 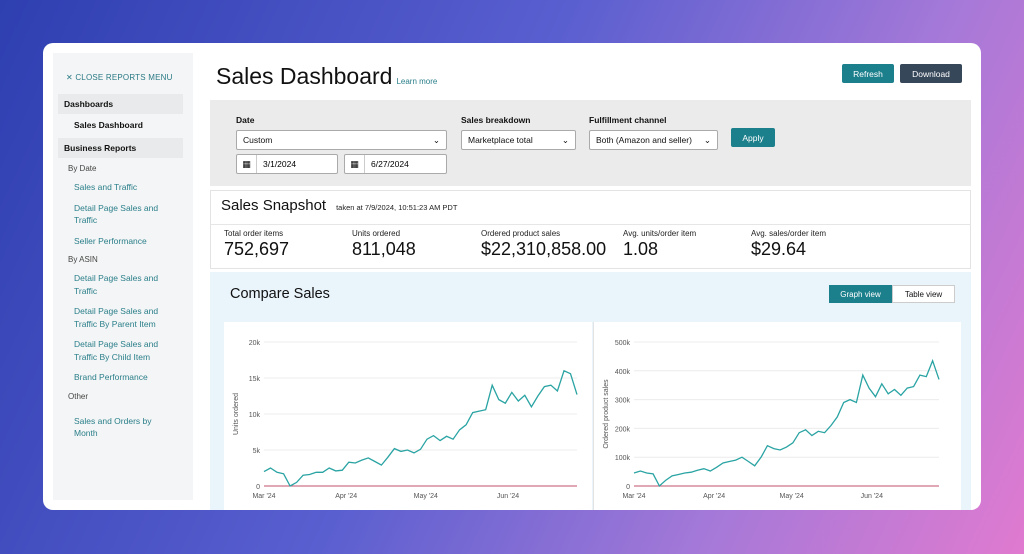 I want to click on y-tick-label: 500k, so click(x=623, y=343).